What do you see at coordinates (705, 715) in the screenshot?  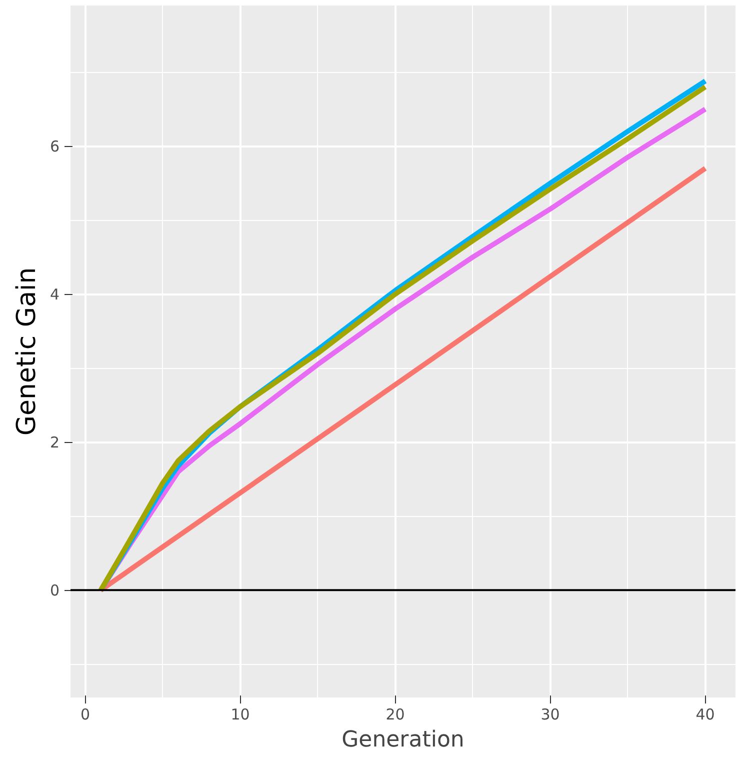 I see `x-tick-label: 40` at bounding box center [705, 715].